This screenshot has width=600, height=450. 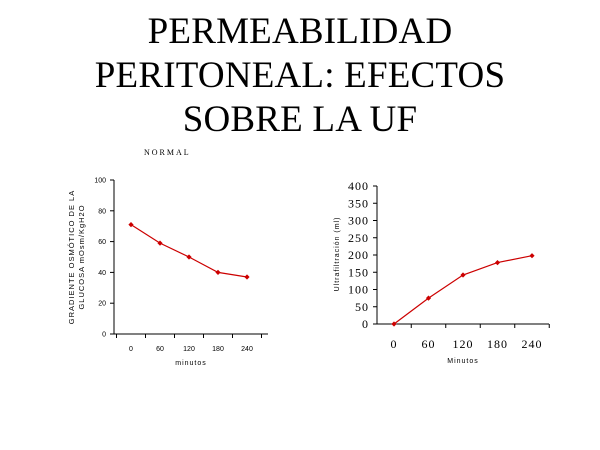 I want to click on y-tick-label: 50, so click(x=362, y=307).